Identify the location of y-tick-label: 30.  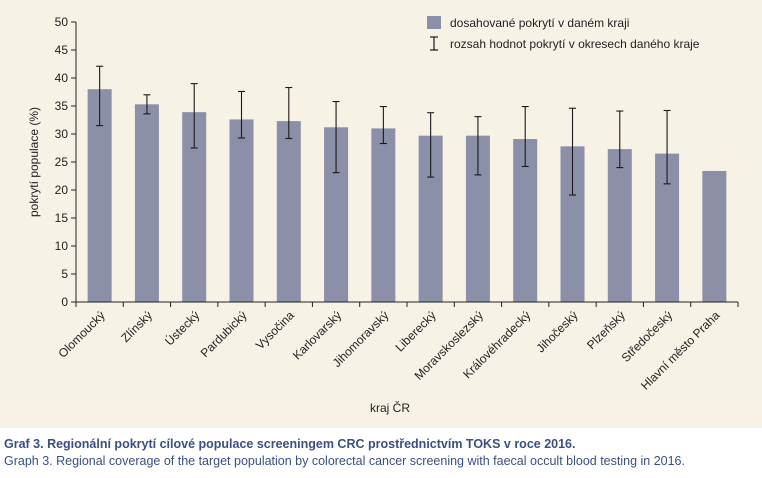
(62, 134).